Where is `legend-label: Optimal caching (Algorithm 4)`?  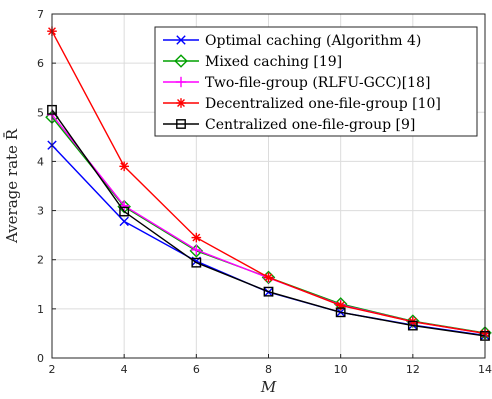 legend-label: Optimal caching (Algorithm 4) is located at coordinates (313, 41).